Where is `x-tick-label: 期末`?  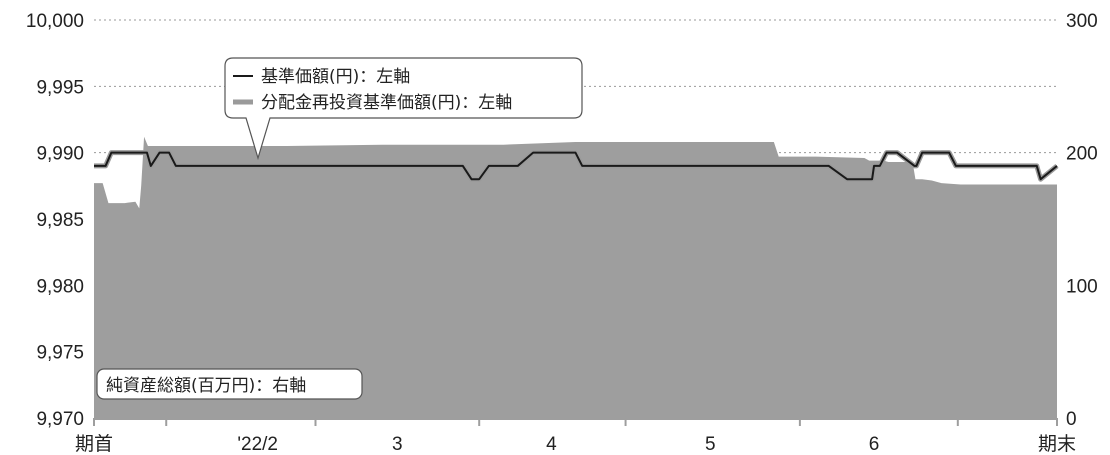 x-tick-label: 期末 is located at coordinates (1057, 444).